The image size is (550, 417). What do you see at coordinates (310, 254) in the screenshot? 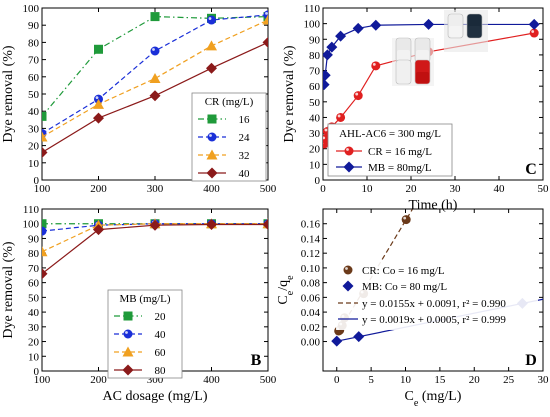
I see `y-tick-label: 0.12` at bounding box center [310, 254].